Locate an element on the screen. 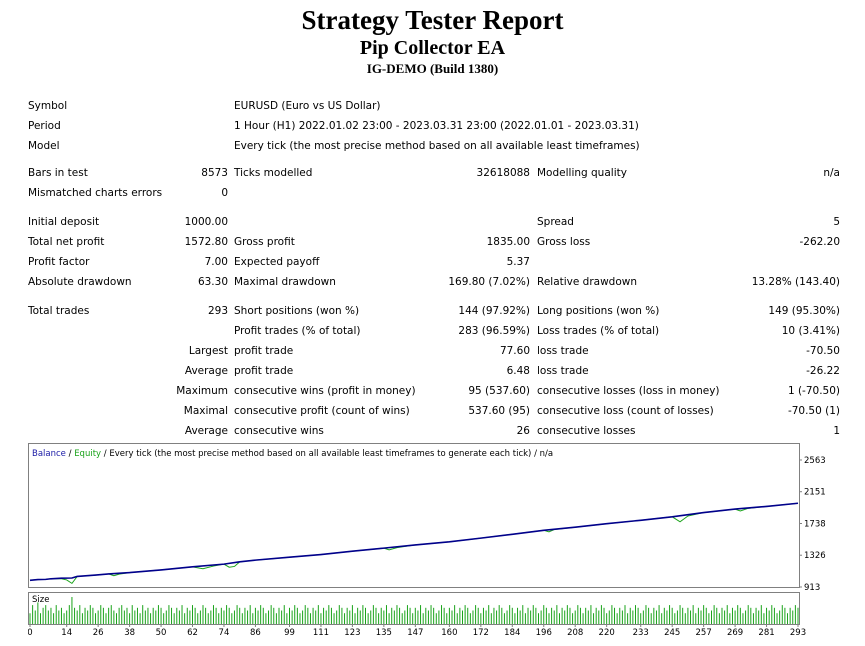  short-positions-value: 144 (97.92%) is located at coordinates (494, 311).